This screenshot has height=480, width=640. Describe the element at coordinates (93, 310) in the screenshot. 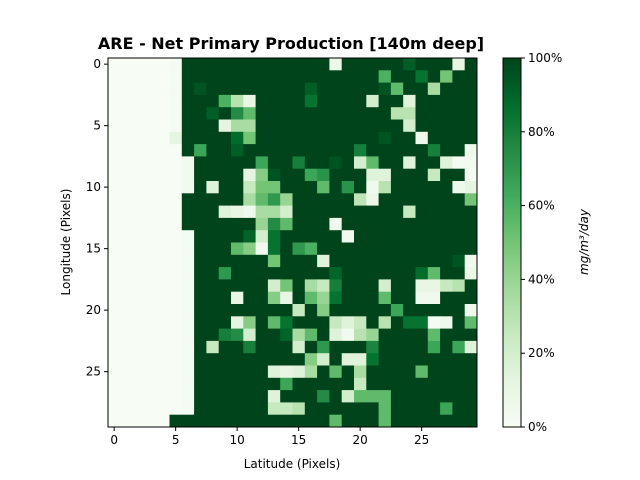

I see `y-tick-label: 20` at that location.